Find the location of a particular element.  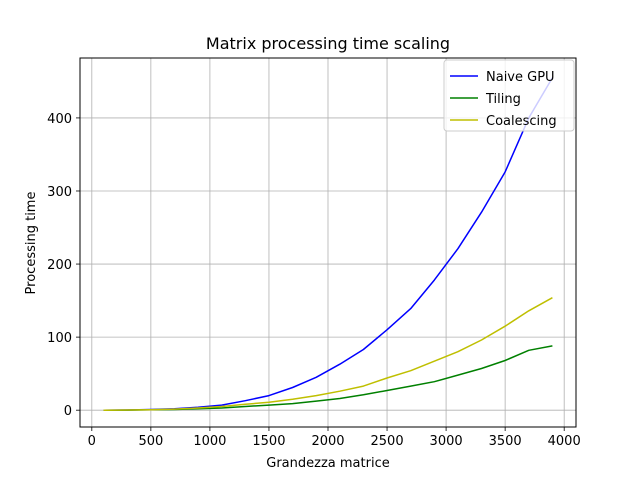

y-tick-label: 0 is located at coordinates (68, 411).